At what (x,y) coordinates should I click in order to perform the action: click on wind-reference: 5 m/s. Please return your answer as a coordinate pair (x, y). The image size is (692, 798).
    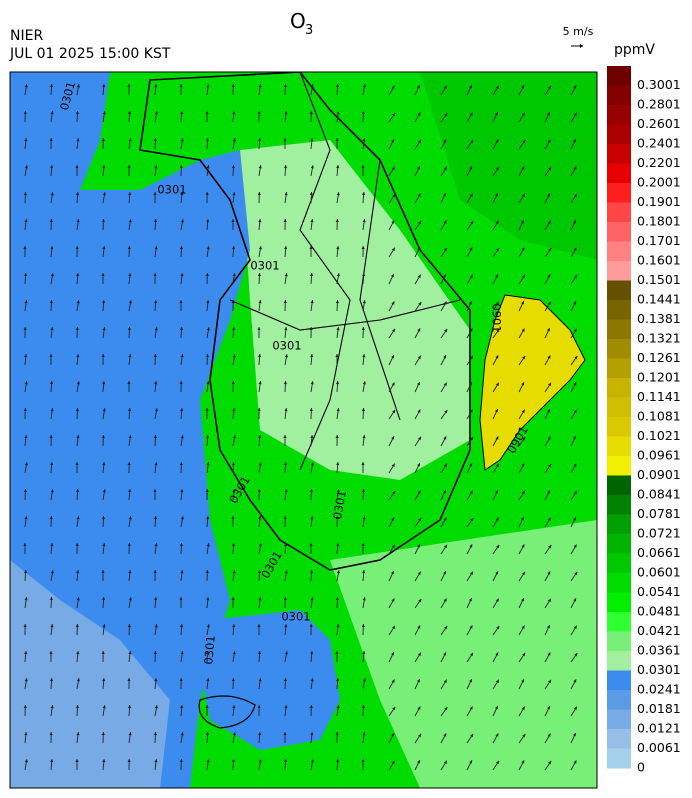
    Looking at the image, I should click on (578, 31).